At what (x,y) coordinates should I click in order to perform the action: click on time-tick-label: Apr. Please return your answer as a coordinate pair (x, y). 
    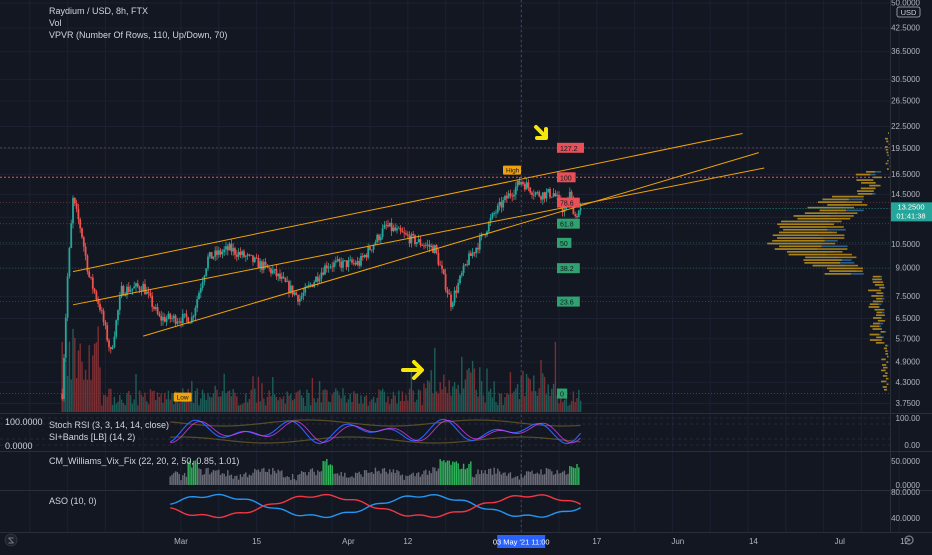
    Looking at the image, I should click on (348, 541).